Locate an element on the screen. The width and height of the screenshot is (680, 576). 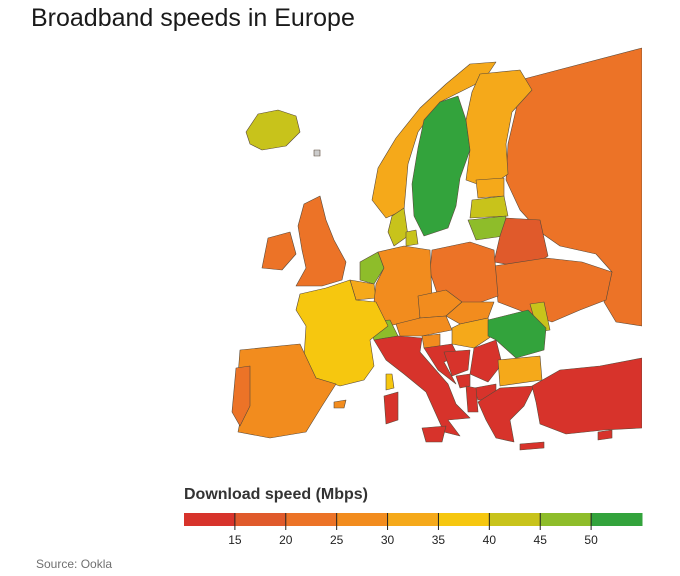
legend-tick-label: 40 is located at coordinates (490, 540).